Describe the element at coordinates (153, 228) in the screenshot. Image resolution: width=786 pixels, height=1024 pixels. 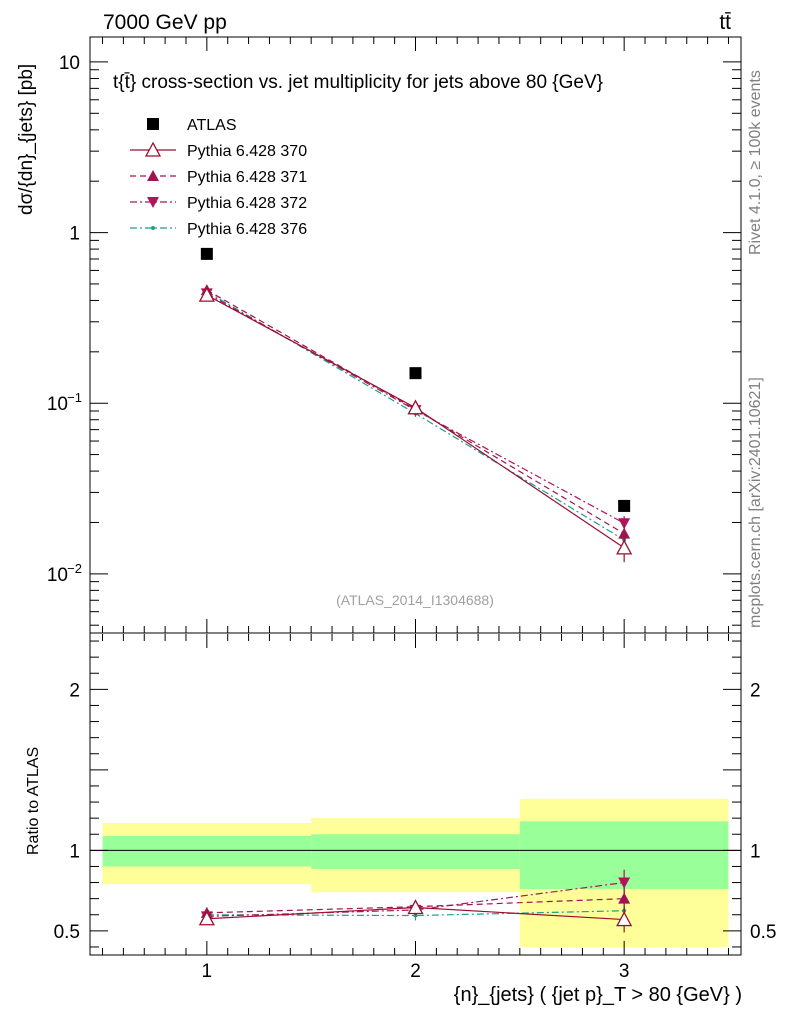
I see `legend-marker-p376` at that location.